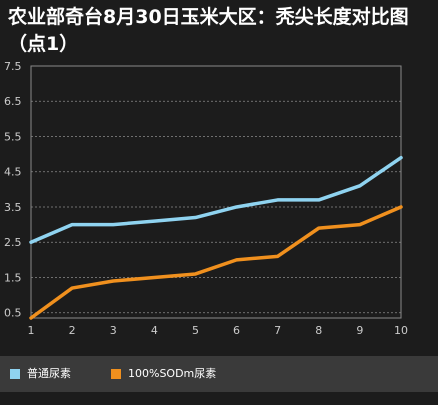 Image resolution: width=438 pixels, height=405 pixels. I want to click on y-tick-label: 2.5, so click(13, 242).